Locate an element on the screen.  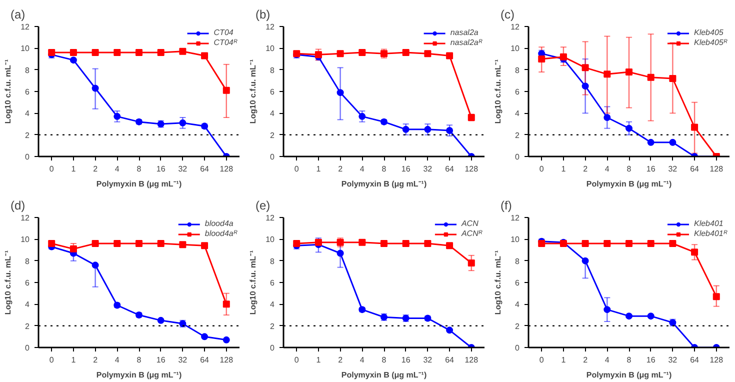
legend-label: blood4aᴿ is located at coordinates (220, 233).